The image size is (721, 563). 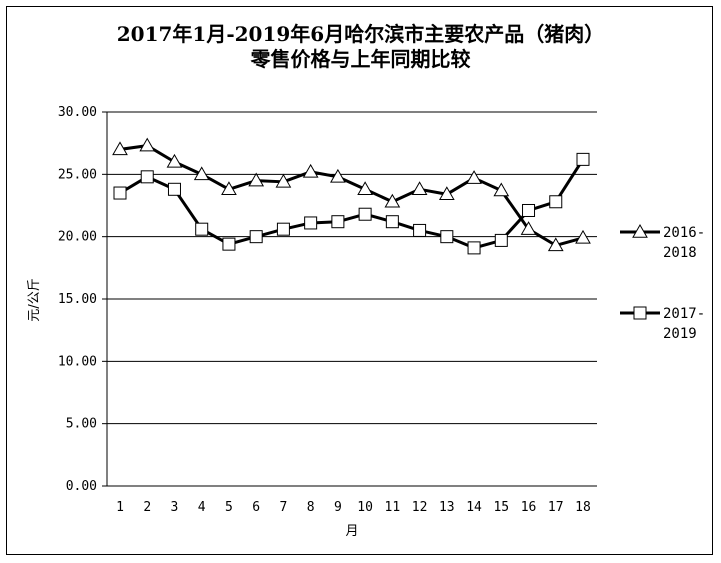 I want to click on x-tick-label: 2, so click(x=147, y=507).